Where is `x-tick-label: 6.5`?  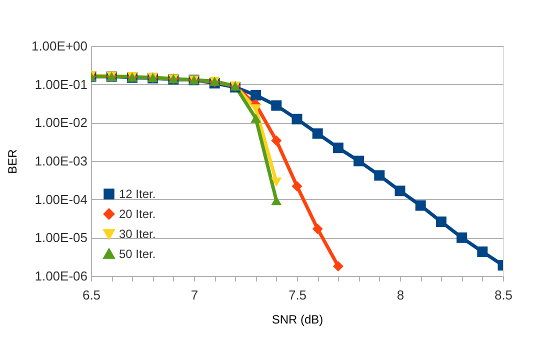 x-tick-label: 6.5 is located at coordinates (91, 295).